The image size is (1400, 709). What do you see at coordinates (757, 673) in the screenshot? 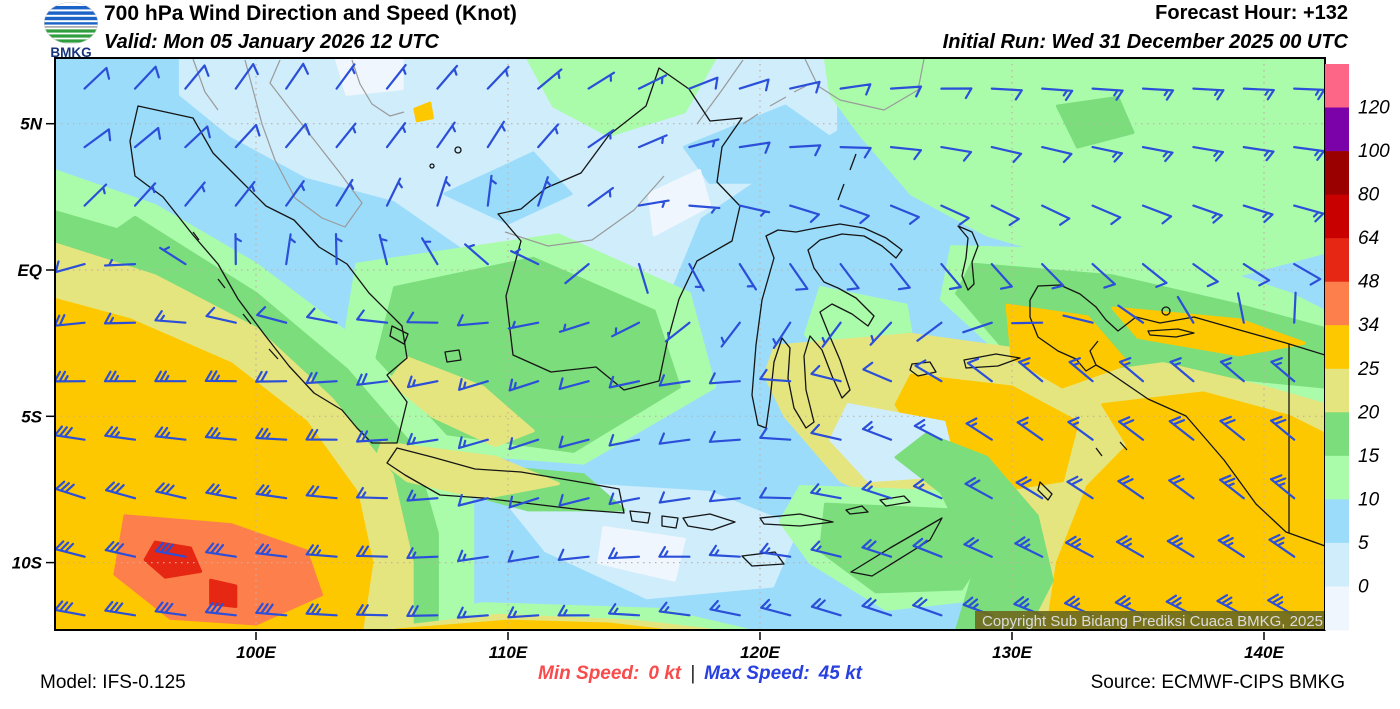
I see `max-speed-label: Max Speed:` at bounding box center [757, 673].